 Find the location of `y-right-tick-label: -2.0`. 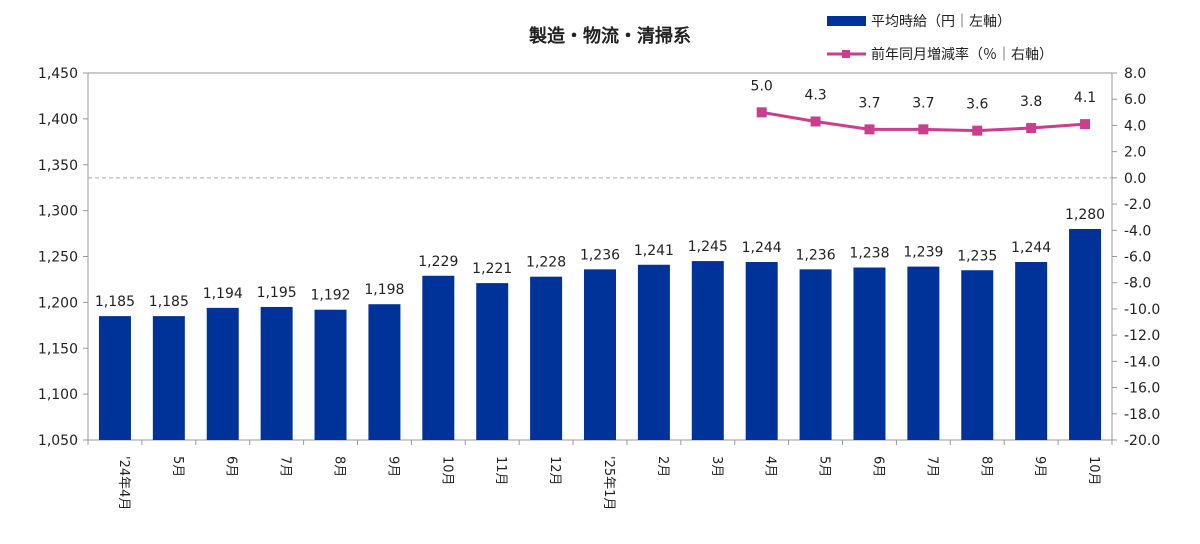

y-right-tick-label: -2.0 is located at coordinates (1137, 205).